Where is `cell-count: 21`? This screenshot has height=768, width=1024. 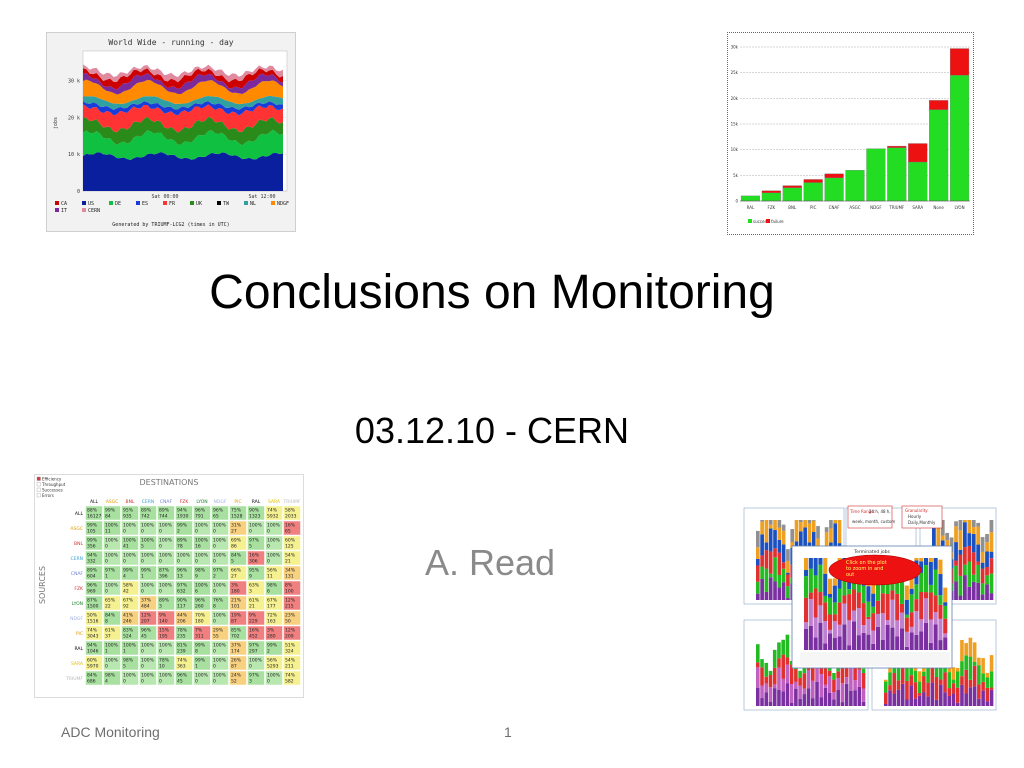
cell-count: 21 is located at coordinates (252, 607).